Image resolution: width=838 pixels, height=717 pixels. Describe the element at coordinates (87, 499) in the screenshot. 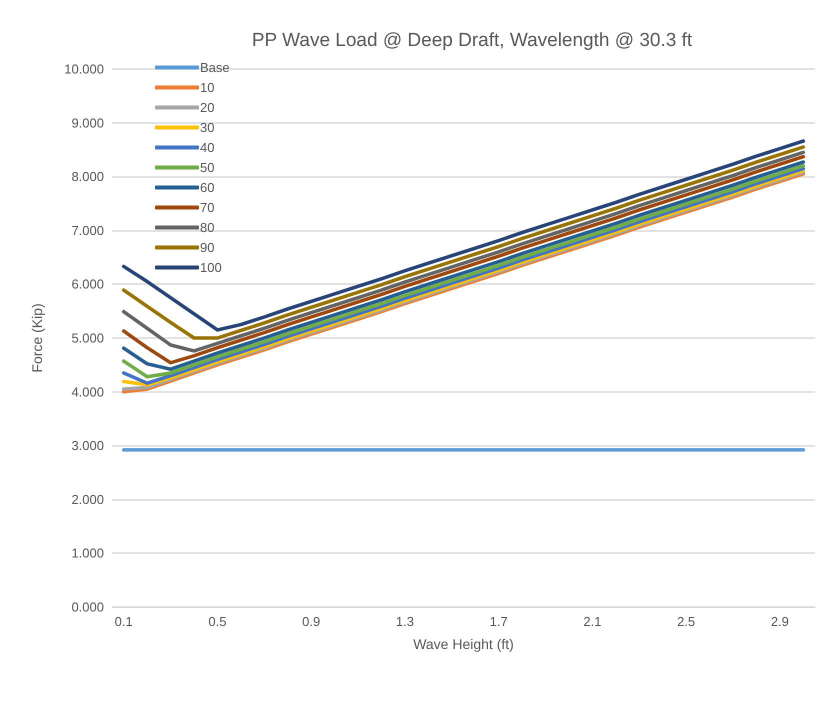

I see `y-tick-label: 2.000` at that location.